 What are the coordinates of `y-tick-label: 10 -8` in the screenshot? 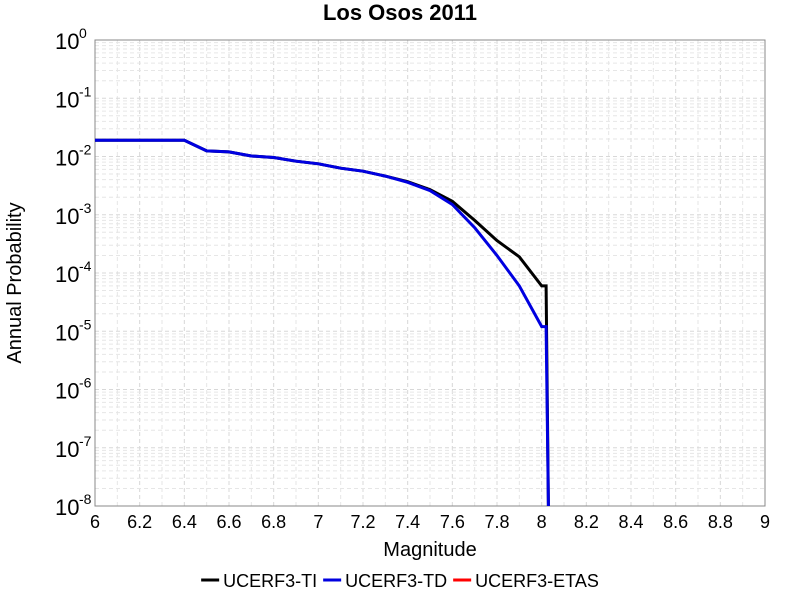 It's located at (73, 505).